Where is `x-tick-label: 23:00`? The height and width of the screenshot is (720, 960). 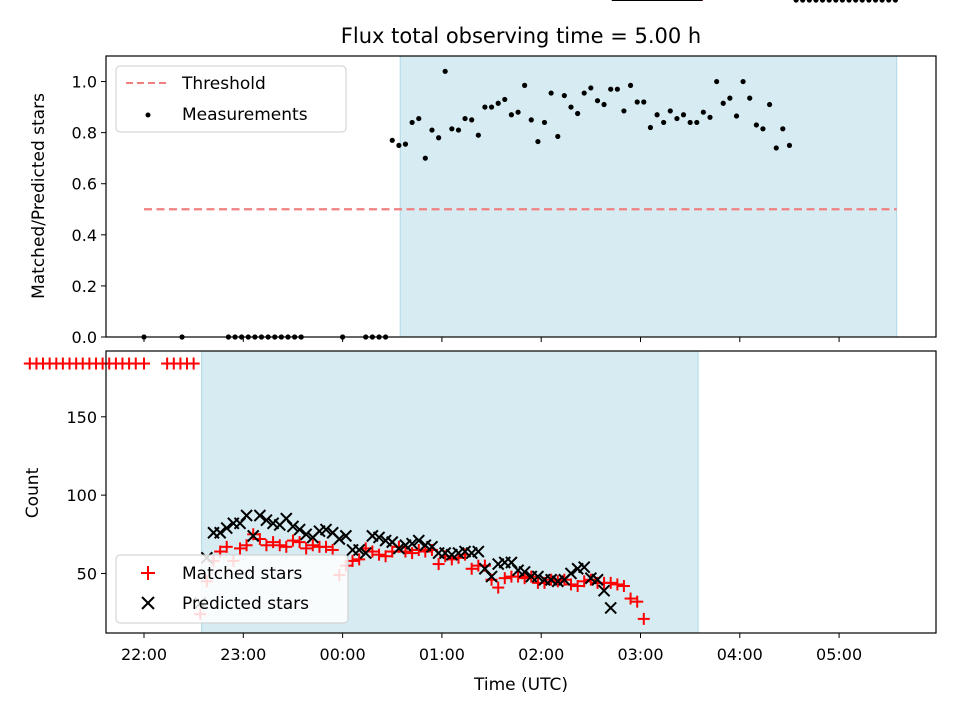 x-tick-label: 23:00 is located at coordinates (243, 654).